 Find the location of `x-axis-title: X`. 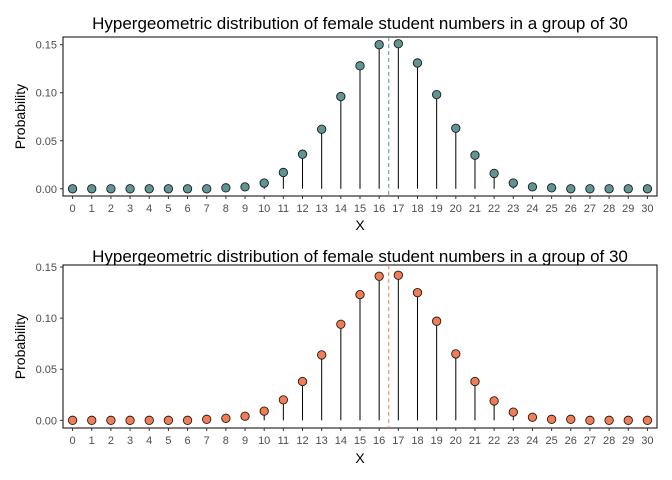

x-axis-title: X is located at coordinates (360, 458).